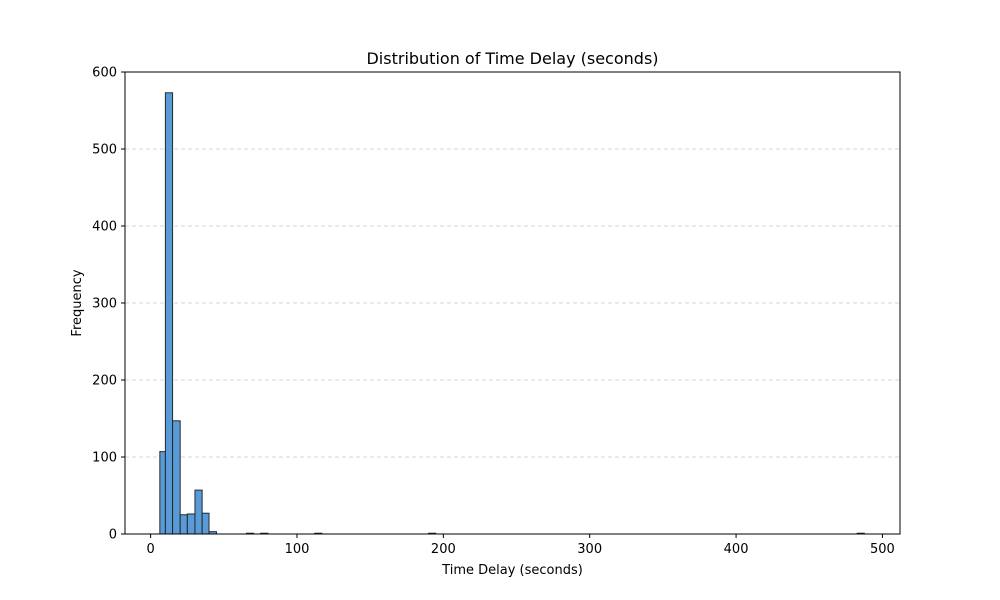  I want to click on x-tick-label: 200, so click(443, 549).